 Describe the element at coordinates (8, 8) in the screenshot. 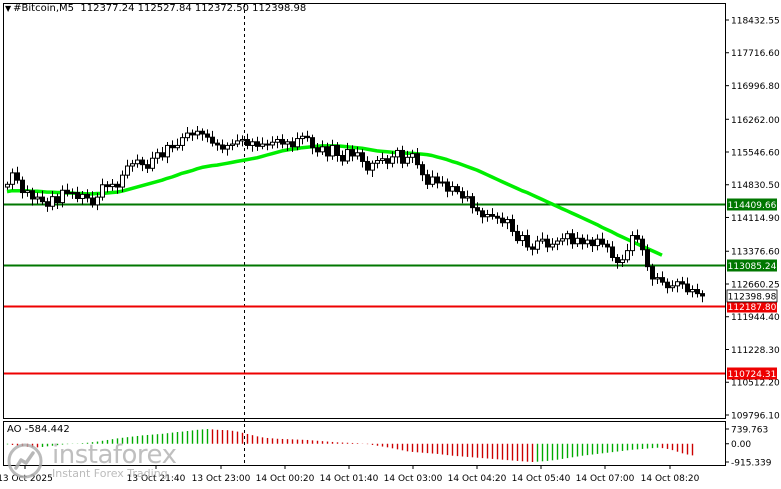

I see `collapse-triangle-icon: ▼` at that location.